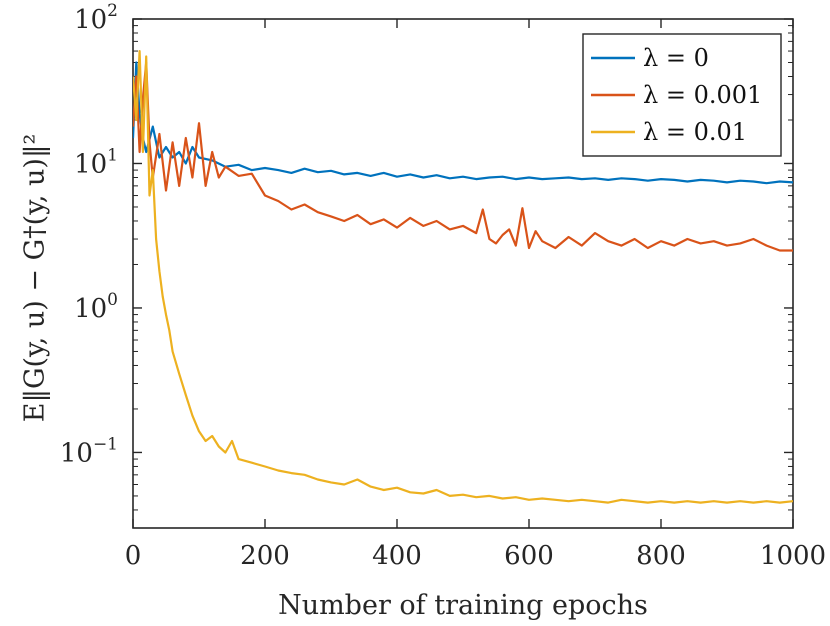  What do you see at coordinates (397, 556) in the screenshot?
I see `x-tick-label: 400` at bounding box center [397, 556].